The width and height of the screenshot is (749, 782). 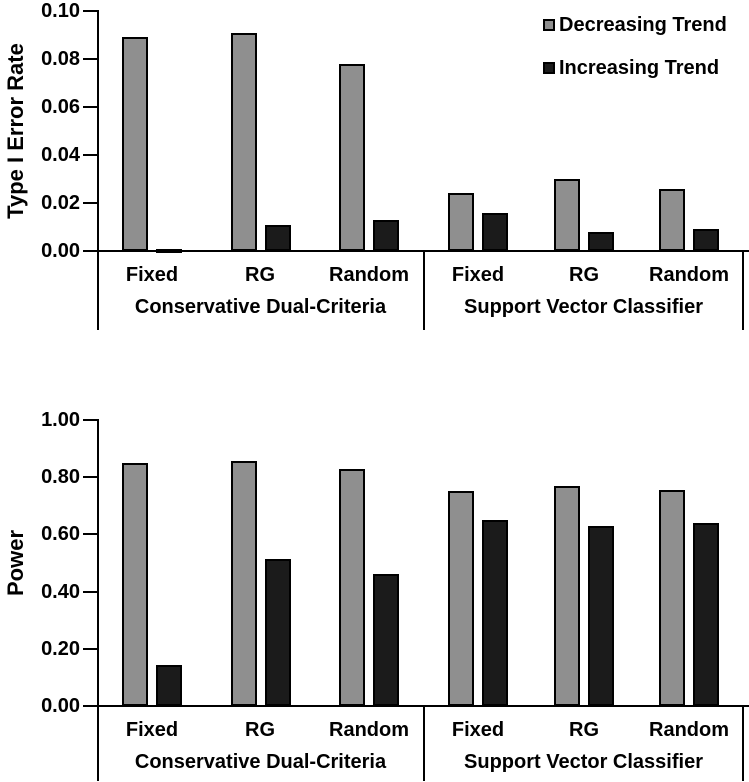 What do you see at coordinates (549, 68) in the screenshot?
I see `increasing-trend-swatch-icon` at bounding box center [549, 68].